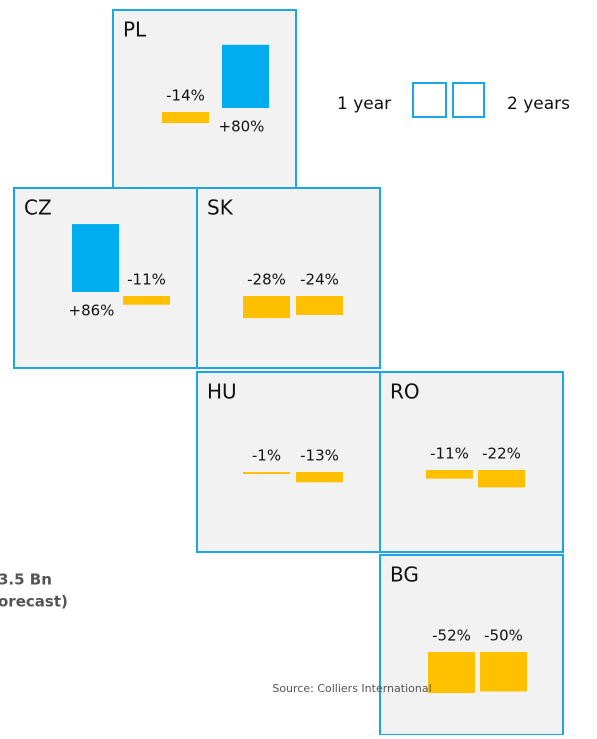 The height and width of the screenshot is (739, 597). I want to click on value-label: -50%, so click(503, 636).